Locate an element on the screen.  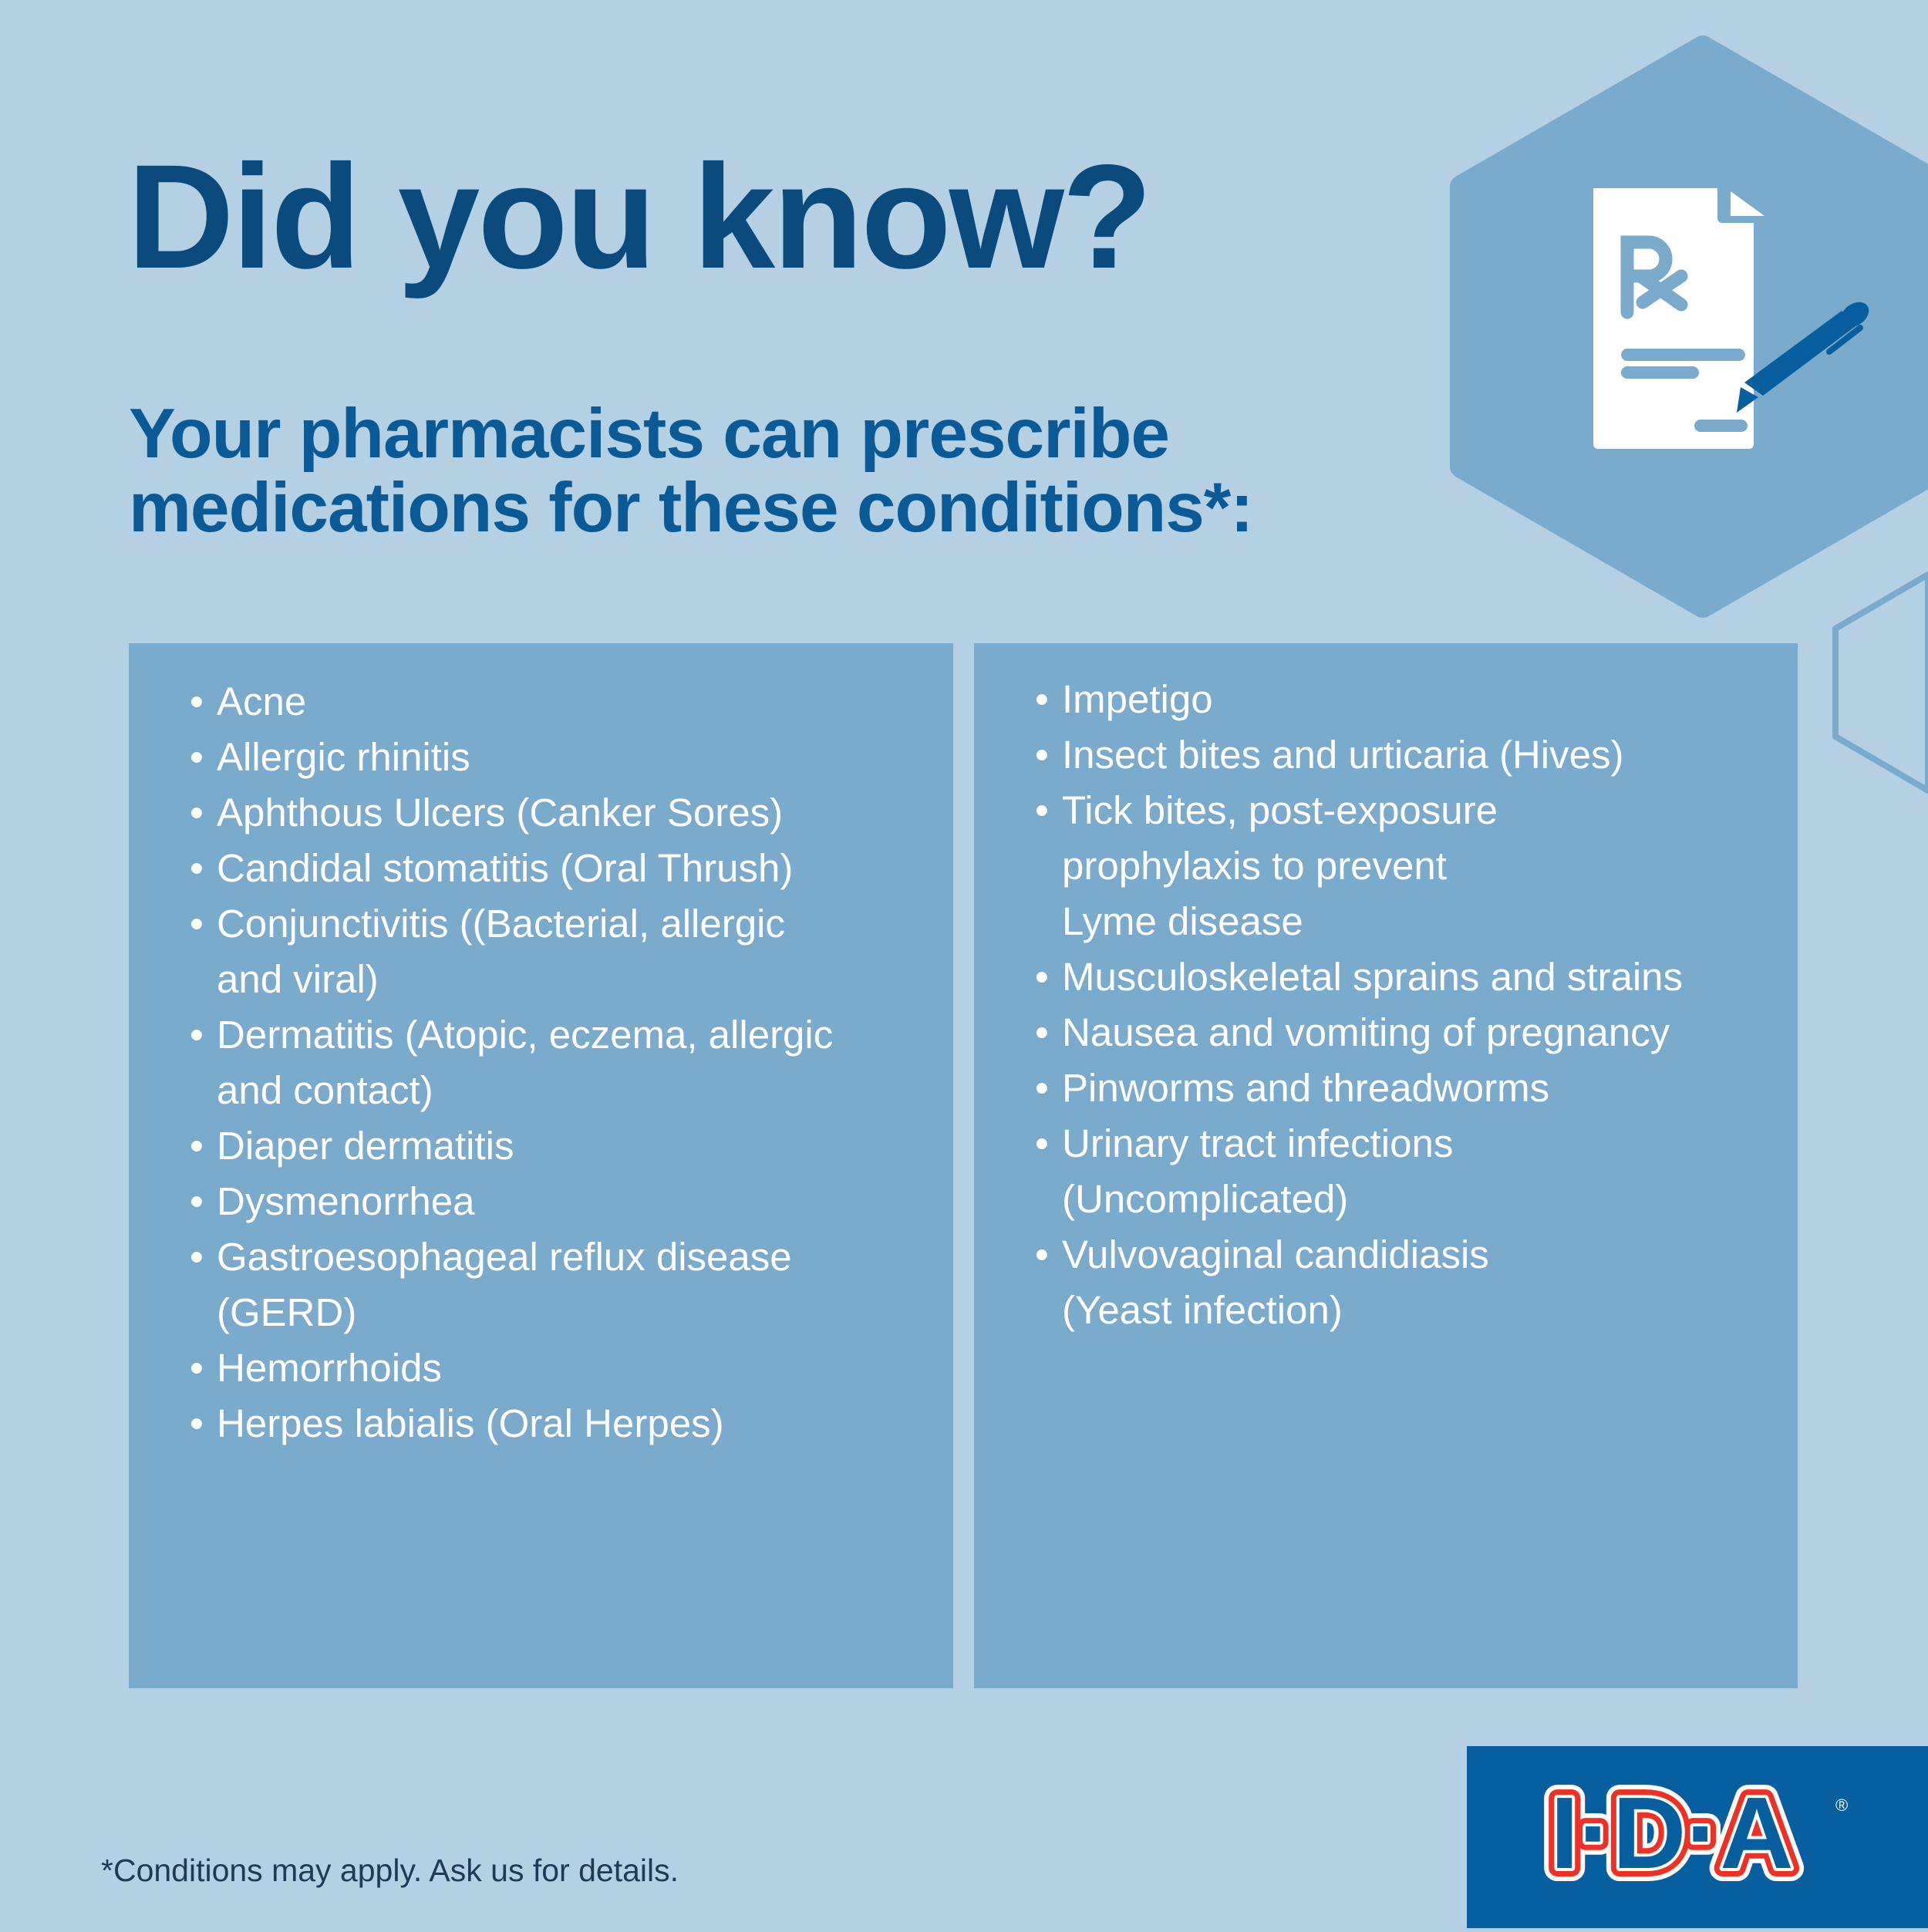
list-item: • Nausea and vomiting of pregnancy is located at coordinates (1386, 1032).